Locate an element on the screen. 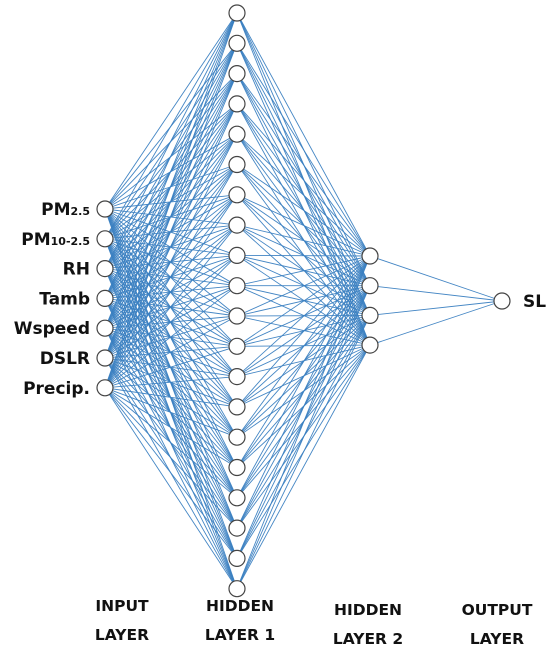  input-label-1: PM2.5 is located at coordinates (65, 210).